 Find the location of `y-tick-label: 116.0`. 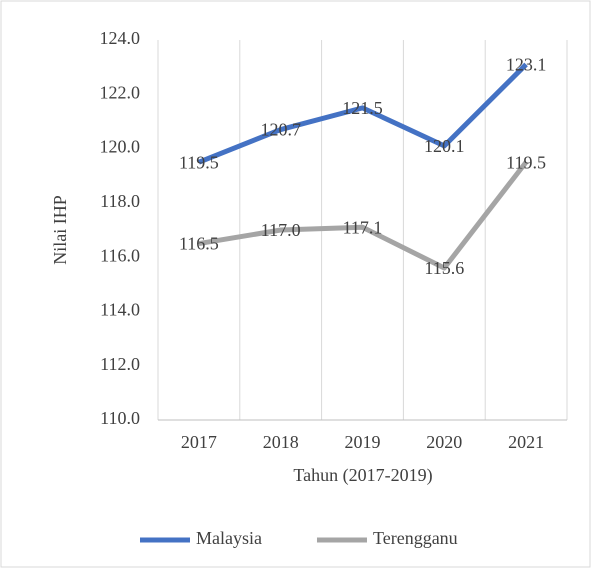

y-tick-label: 116.0 is located at coordinates (120, 255).